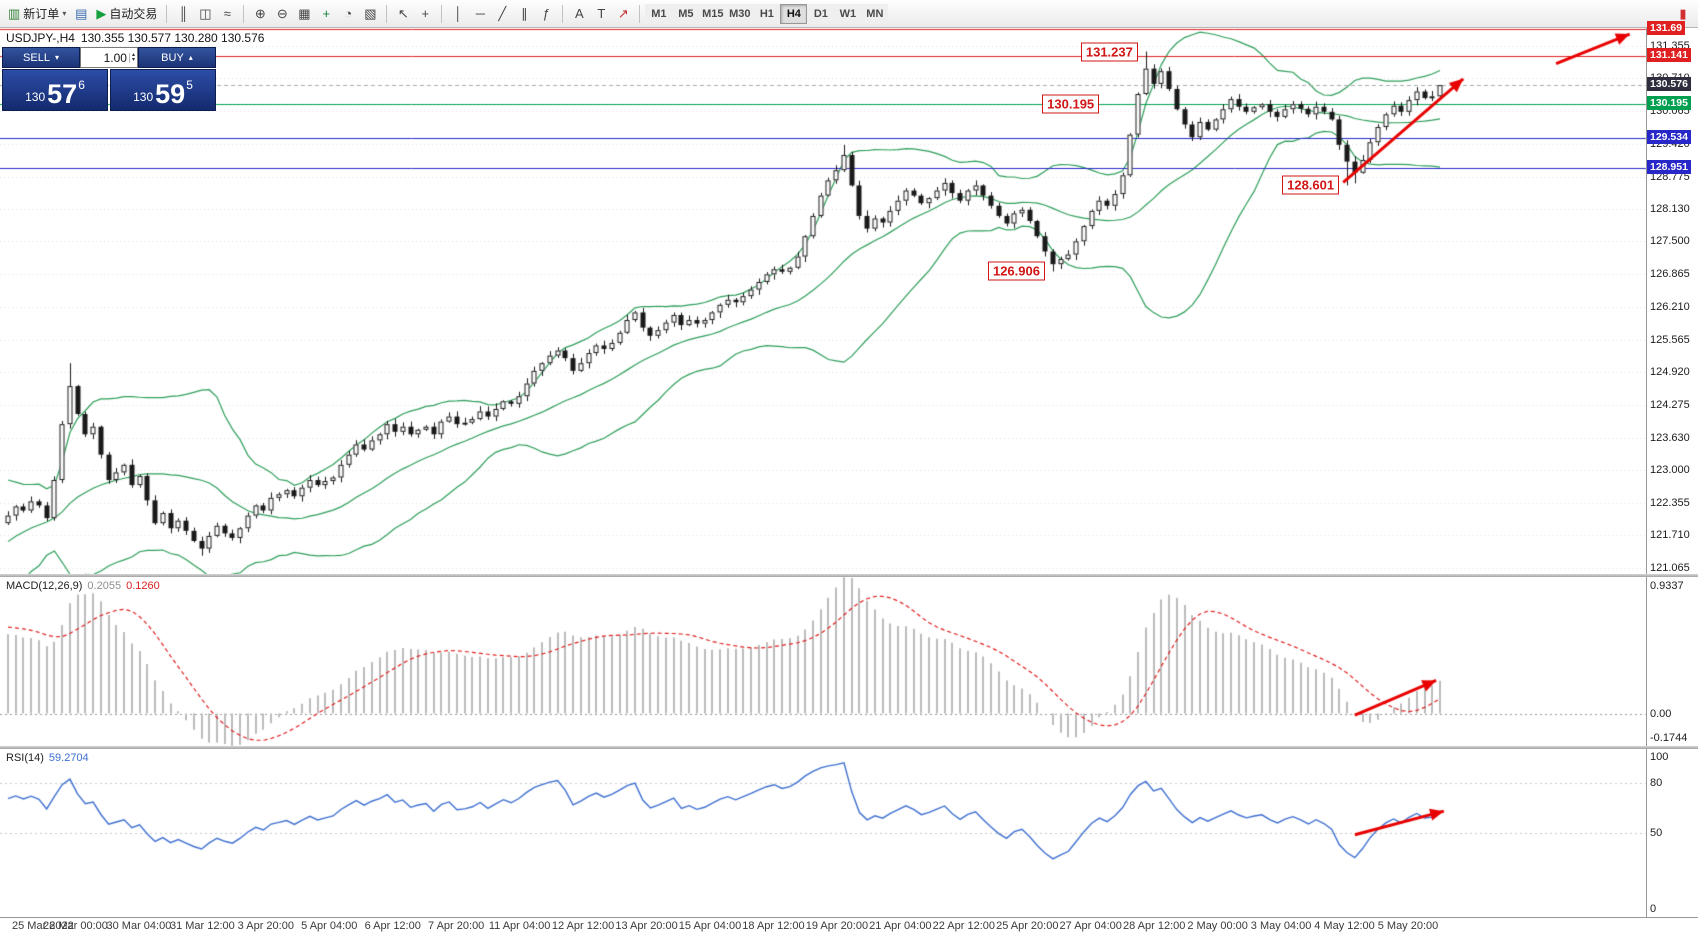 The height and width of the screenshot is (935, 1698). I want to click on line-chart-icon: ≈, so click(227, 13).